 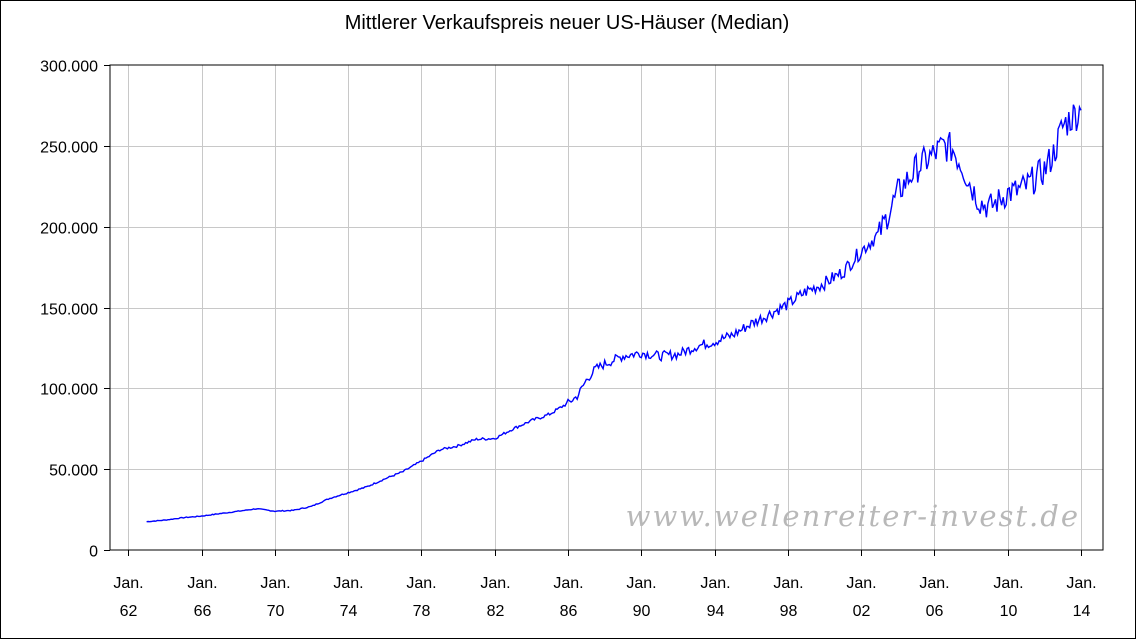 What do you see at coordinates (1082, 611) in the screenshot?
I see `x-tick-label-year: 14` at bounding box center [1082, 611].